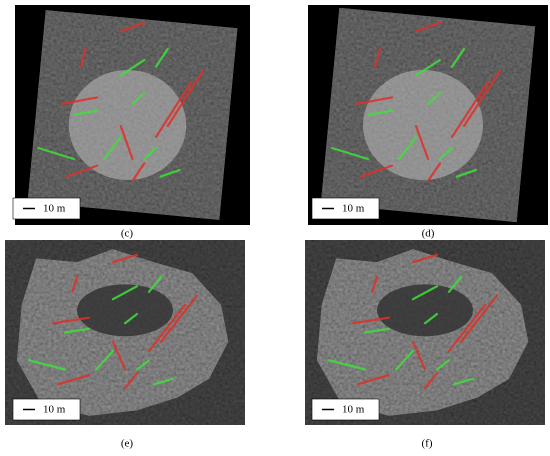 This screenshot has height=456, width=550. What do you see at coordinates (427, 444) in the screenshot?
I see `panel-label: (f)` at bounding box center [427, 444].